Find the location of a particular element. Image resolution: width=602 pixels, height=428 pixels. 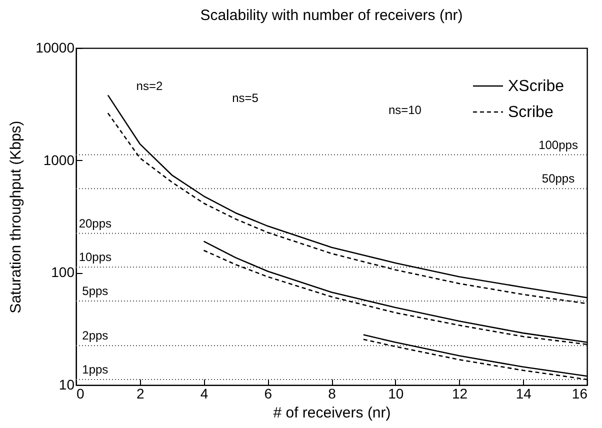

x-tick-label: 2 is located at coordinates (140, 394).